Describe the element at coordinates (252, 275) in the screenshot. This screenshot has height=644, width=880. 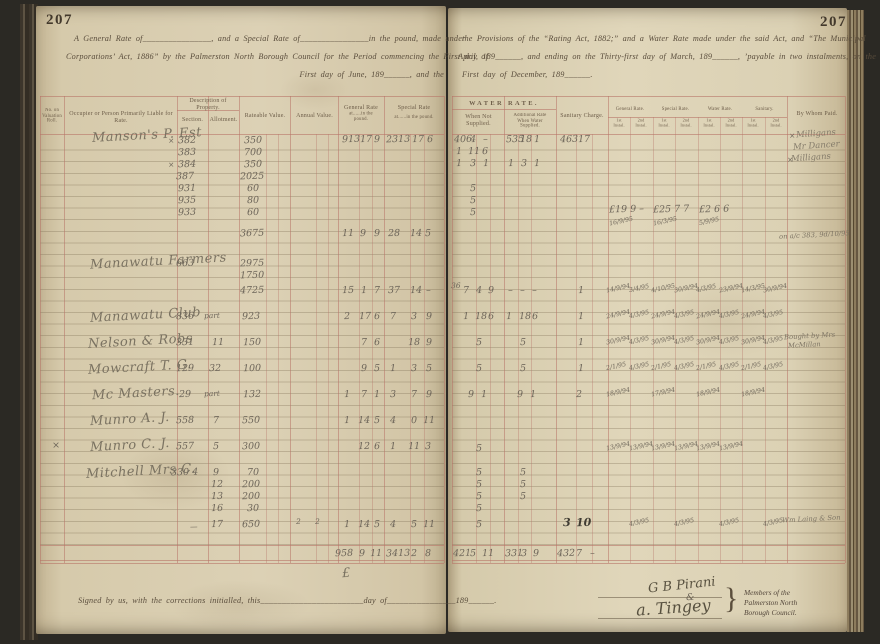
I see `handwritten-entry: 1750` at that location.